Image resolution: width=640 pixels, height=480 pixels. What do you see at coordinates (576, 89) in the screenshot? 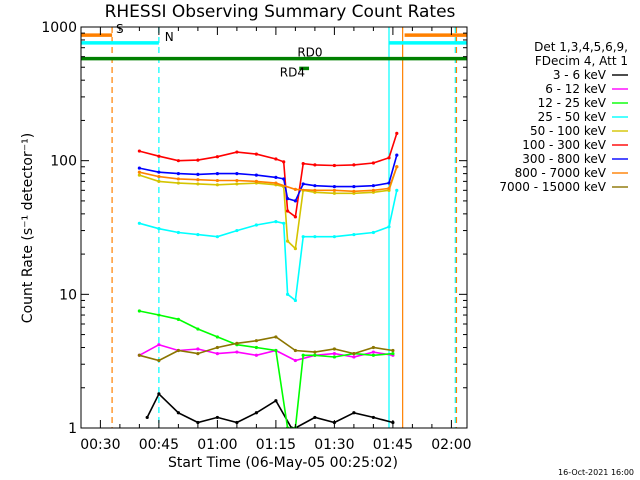
I see `legend-label-2: 6 - 12 keV` at bounding box center [576, 89].